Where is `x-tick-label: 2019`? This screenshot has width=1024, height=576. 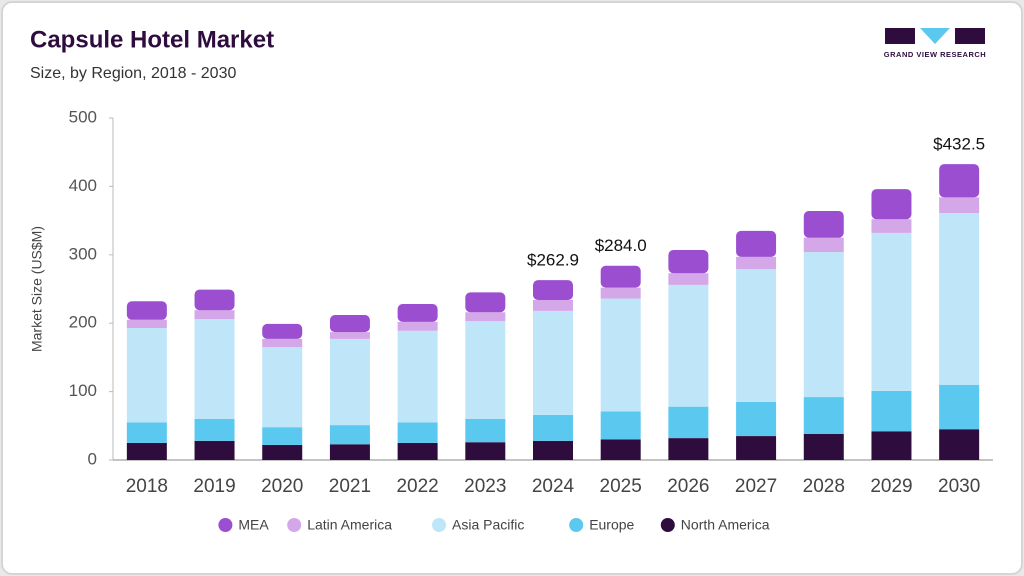
x-tick-label: 2019 is located at coordinates (214, 486).